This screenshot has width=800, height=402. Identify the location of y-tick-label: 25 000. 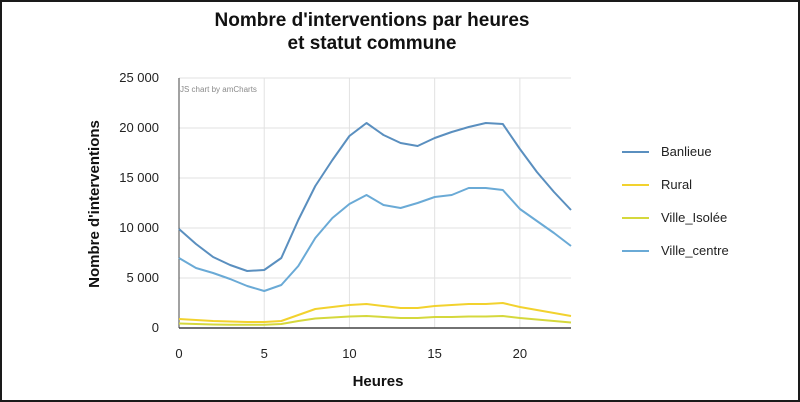
(139, 77).